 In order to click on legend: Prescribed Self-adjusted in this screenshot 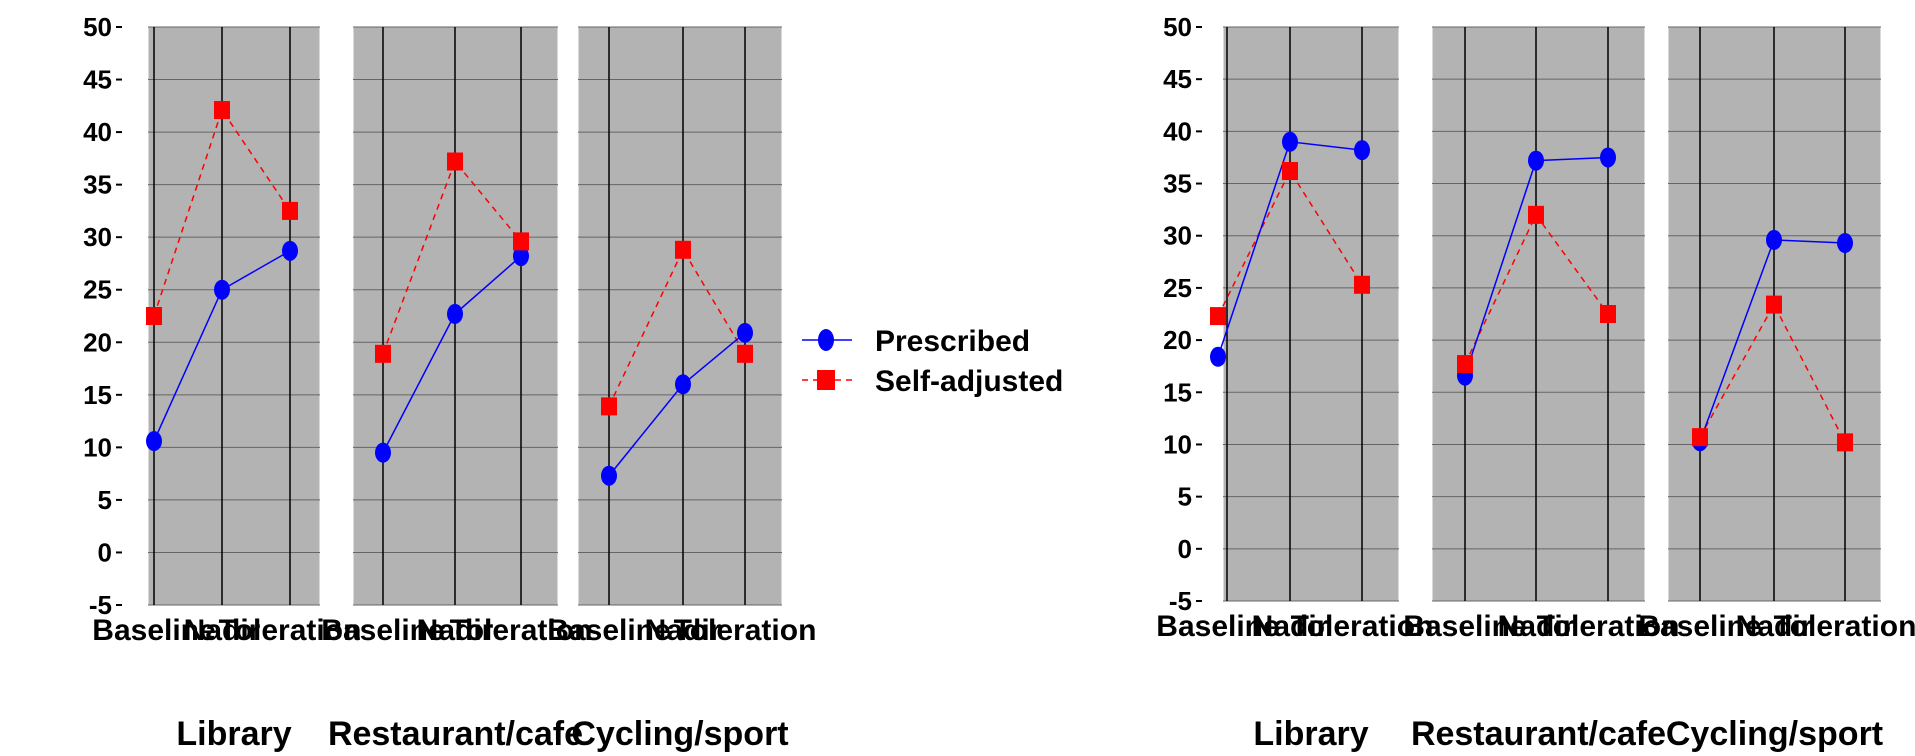, I will do `click(932, 361)`.